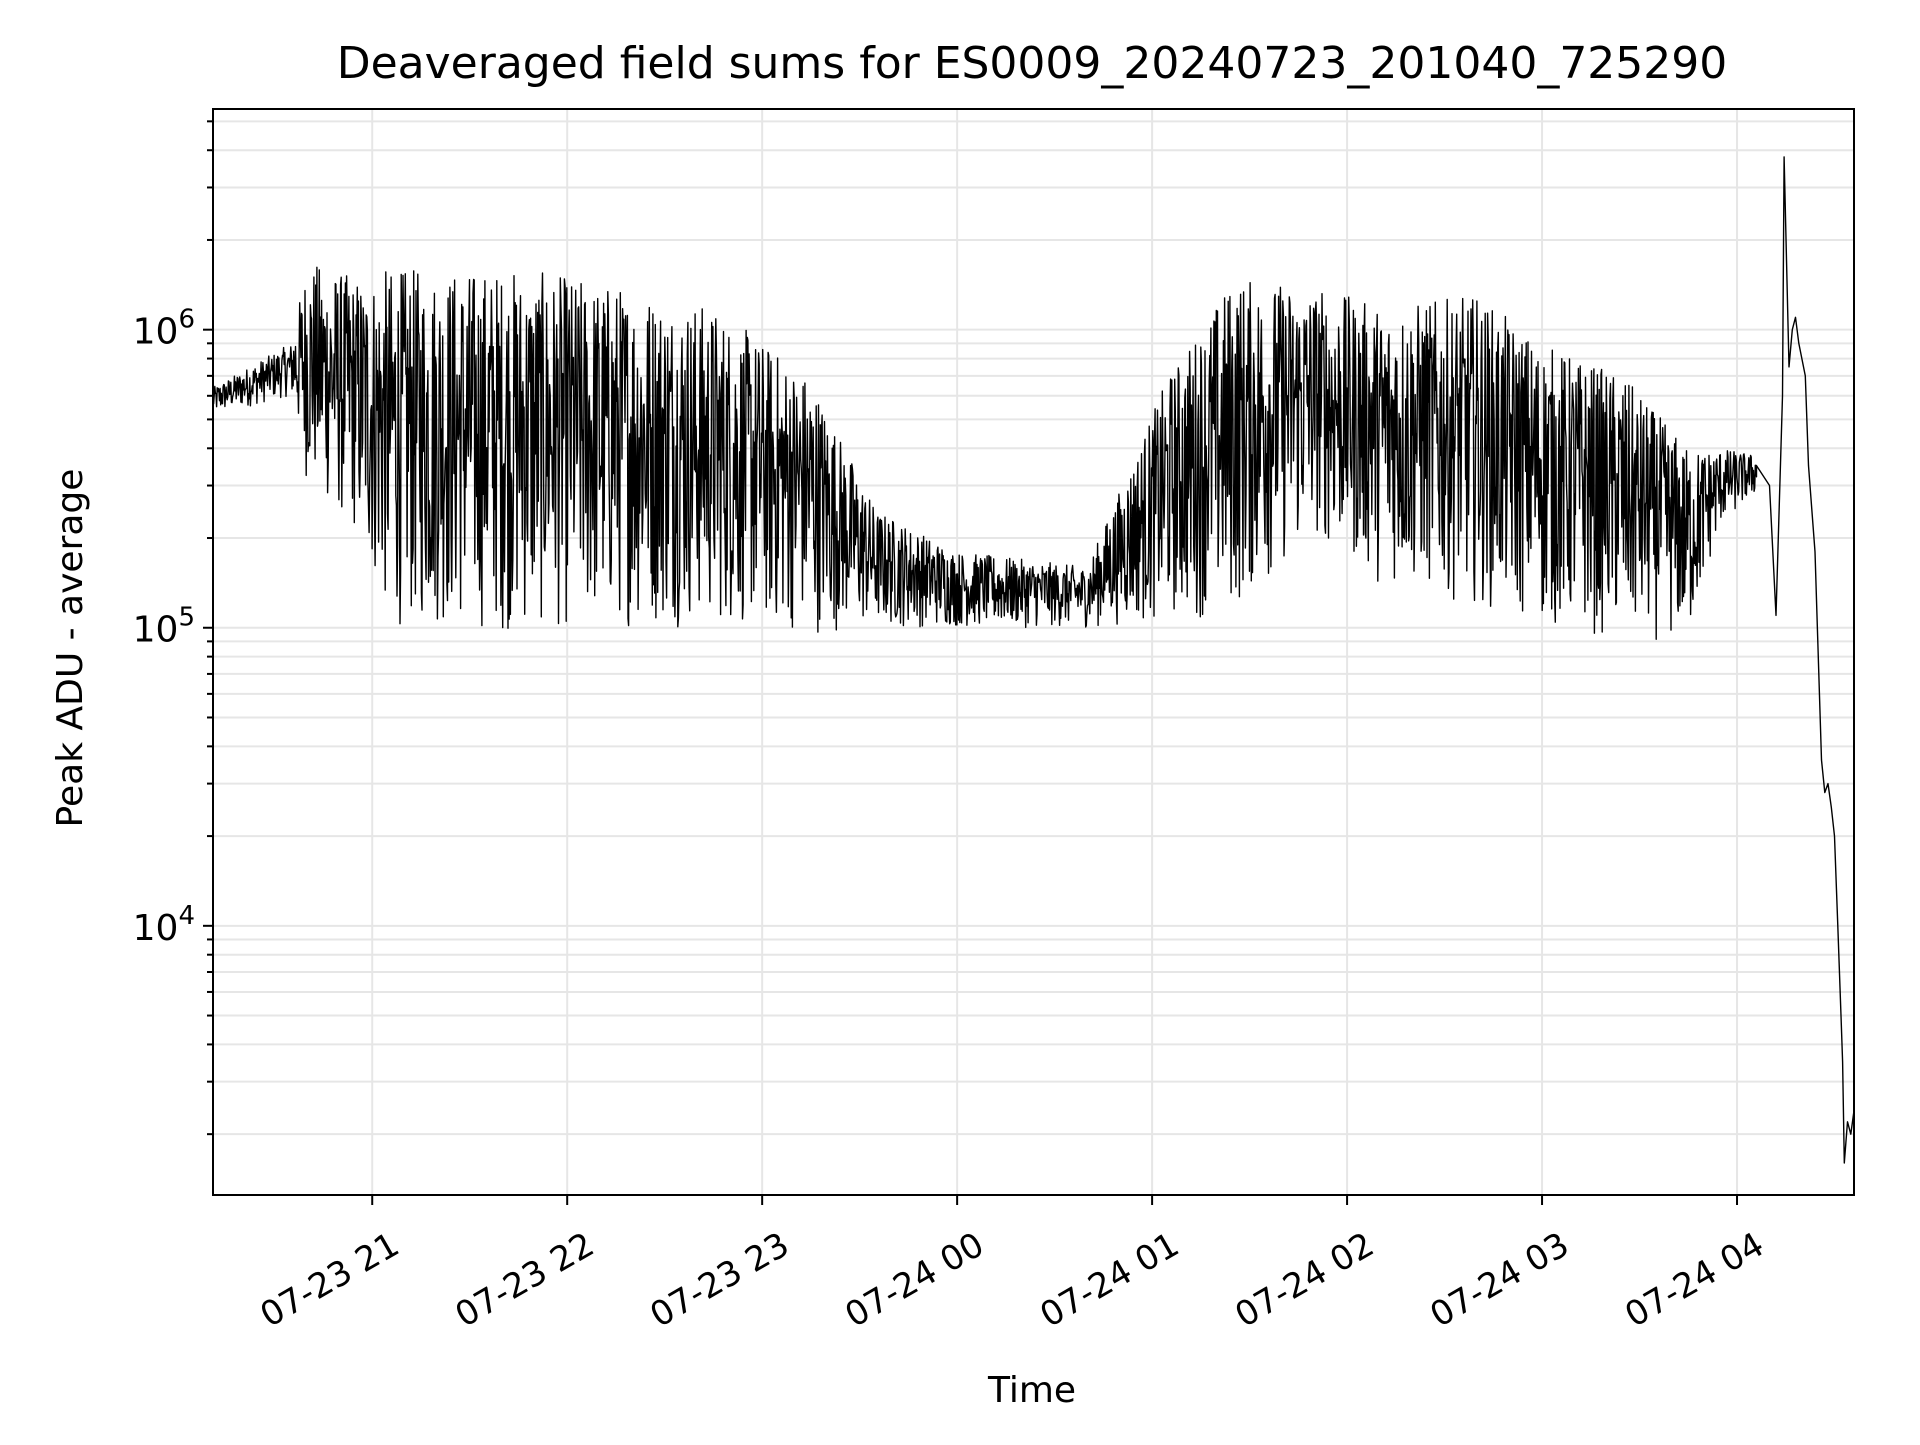  Describe the element at coordinates (164, 925) in the screenshot. I see `y-tick-label: 10⁴` at that location.